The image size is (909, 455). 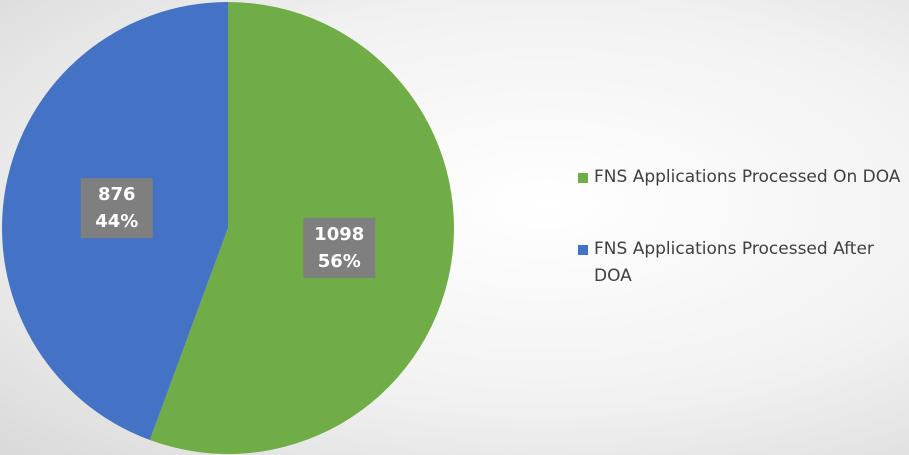 What do you see at coordinates (116, 221) in the screenshot?
I see `percent-label: 44%` at bounding box center [116, 221].